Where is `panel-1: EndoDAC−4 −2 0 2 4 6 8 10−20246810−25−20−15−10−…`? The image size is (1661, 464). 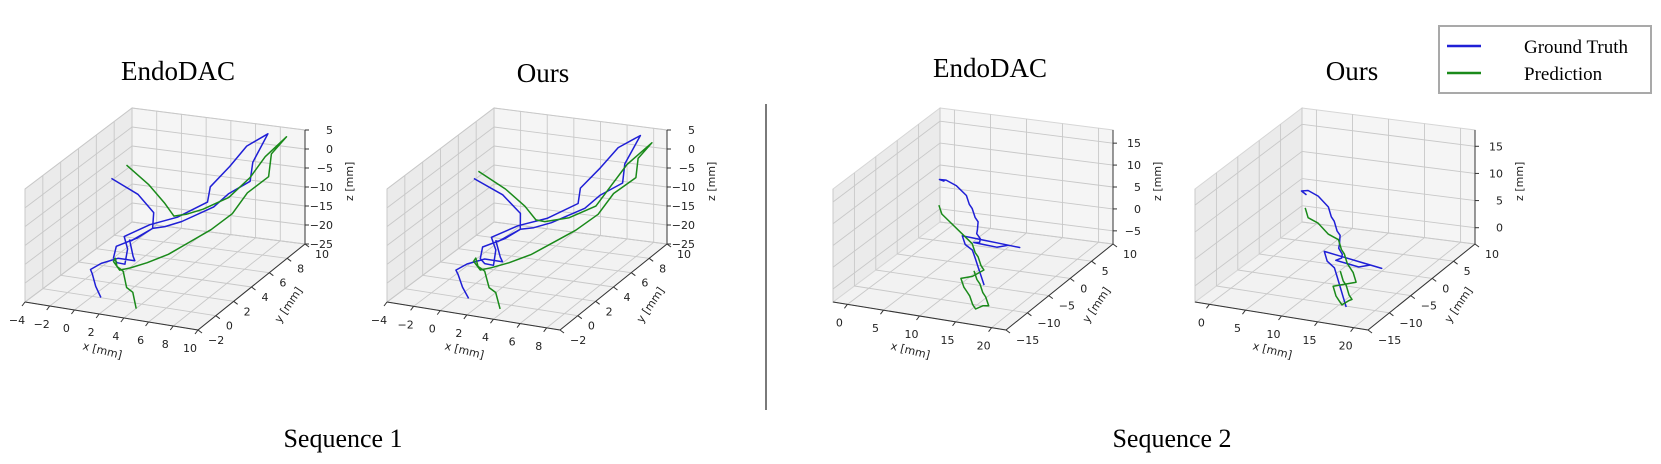
panel-1: EndoDAC−4 −2 0 2 4 6 8 10−20246810−25−20−15−10−… is located at coordinates (182, 209).